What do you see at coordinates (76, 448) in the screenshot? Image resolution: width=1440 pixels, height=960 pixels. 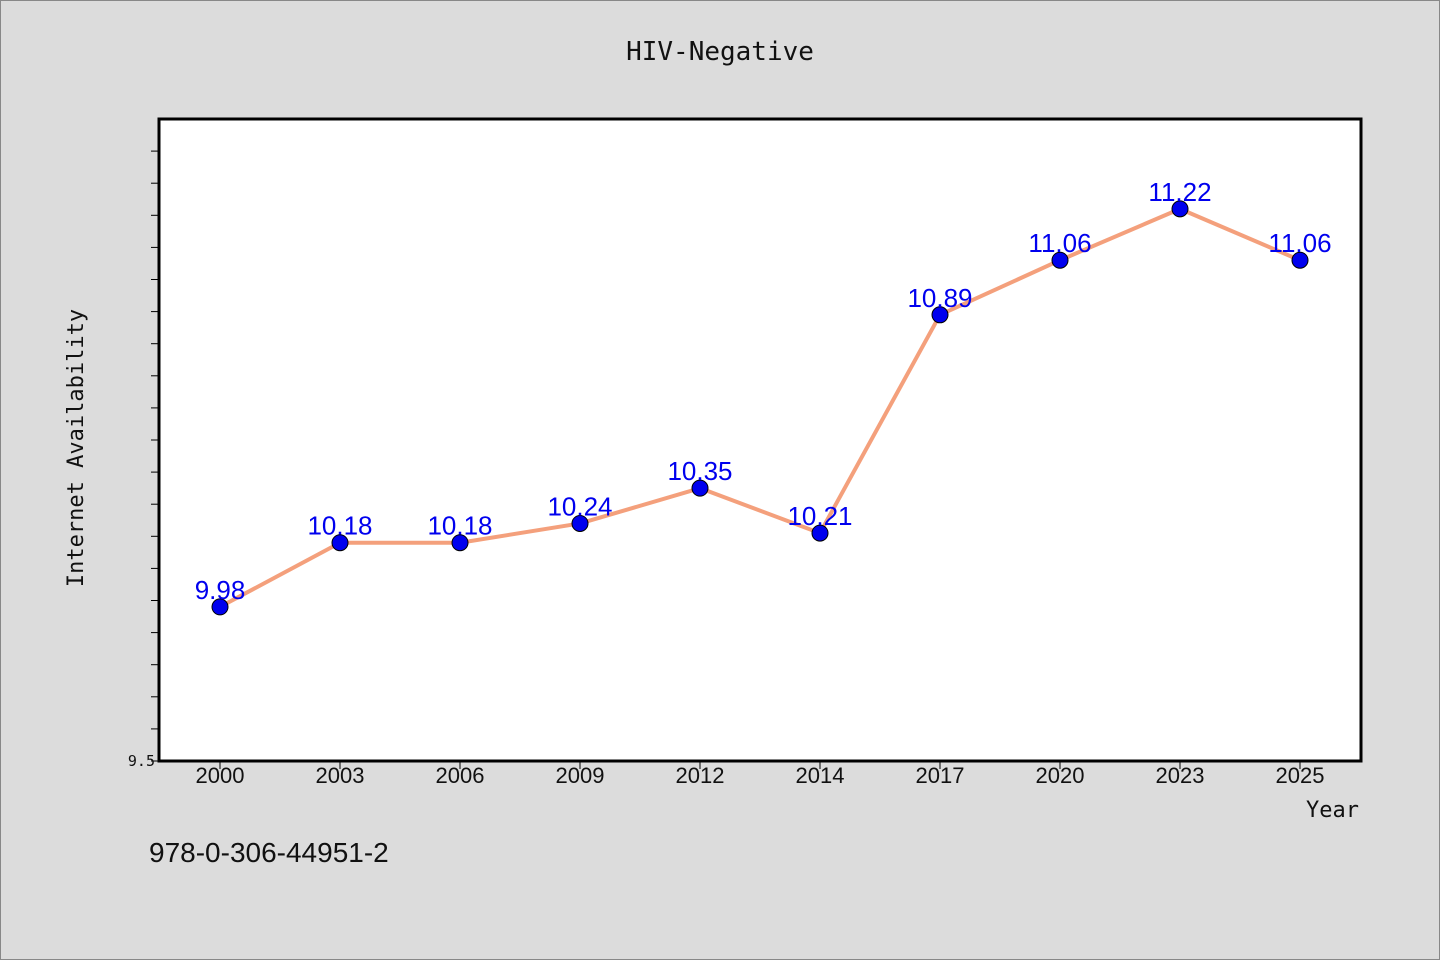 I see `y-axis-label: Internet Availability` at bounding box center [76, 448].